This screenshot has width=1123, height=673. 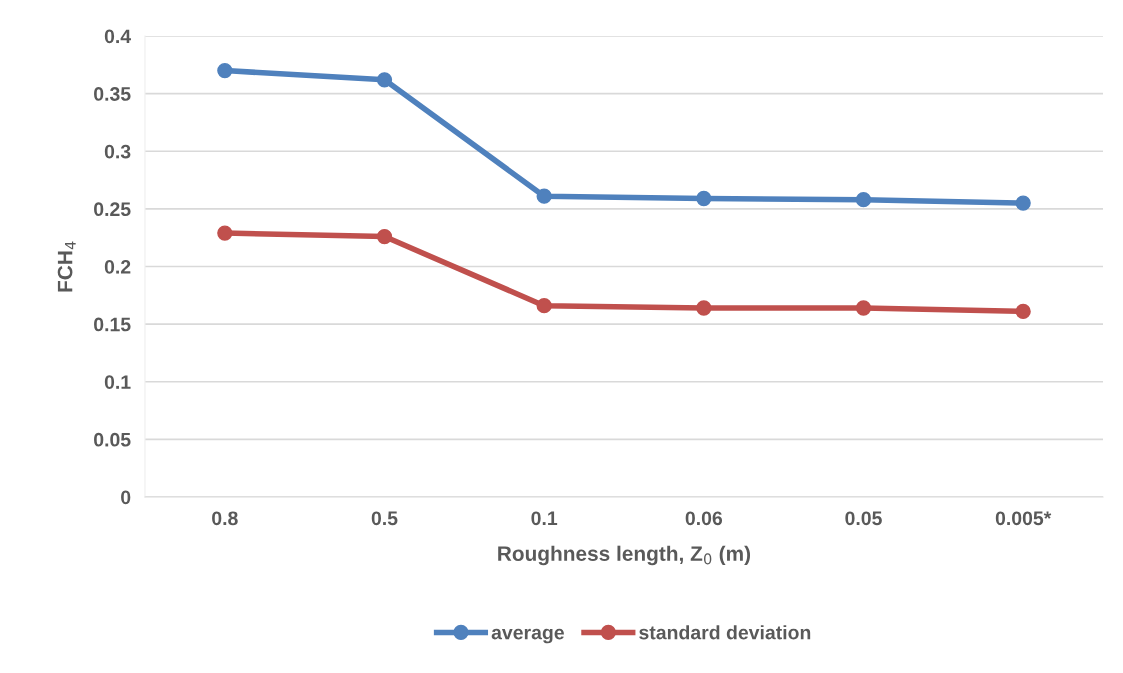 What do you see at coordinates (225, 518) in the screenshot?
I see `x-tick-label: 0.8` at bounding box center [225, 518].